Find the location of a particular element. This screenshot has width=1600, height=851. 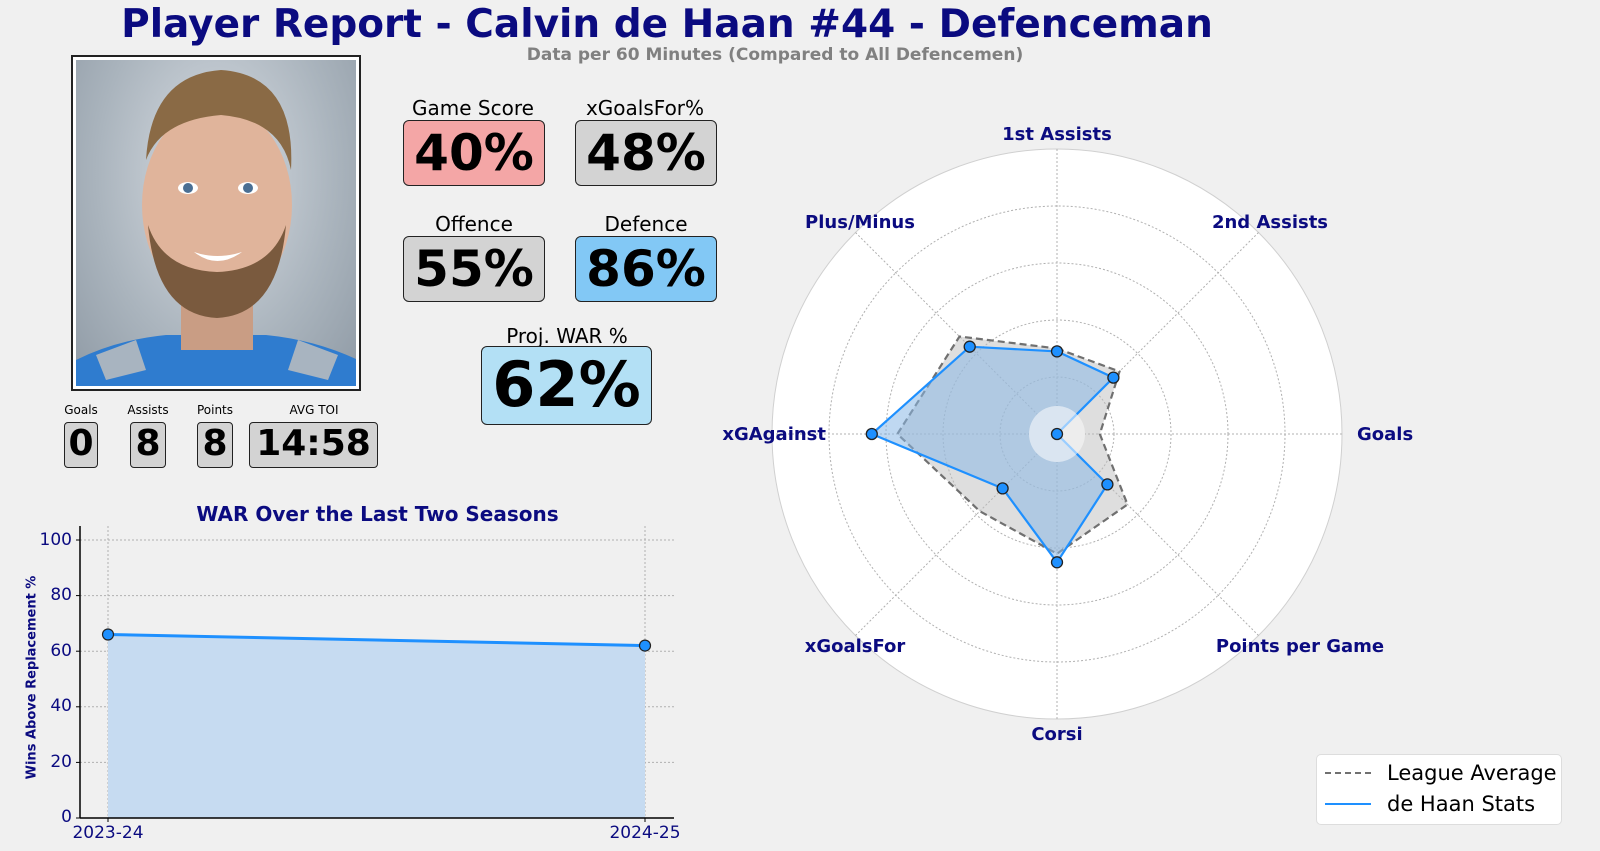

war-chart-title: WAR Over the Last Two Seasons is located at coordinates (377, 514).